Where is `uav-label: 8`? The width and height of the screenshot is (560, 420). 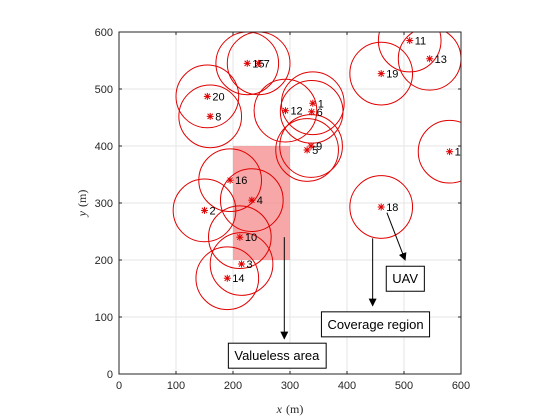
uav-label: 8 is located at coordinates (218, 117).